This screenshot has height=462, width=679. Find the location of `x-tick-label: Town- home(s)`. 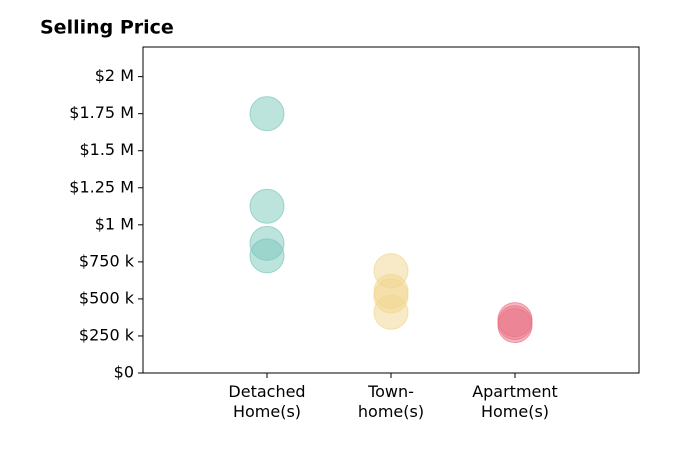

x-tick-label: Town- home(s) is located at coordinates (391, 401).